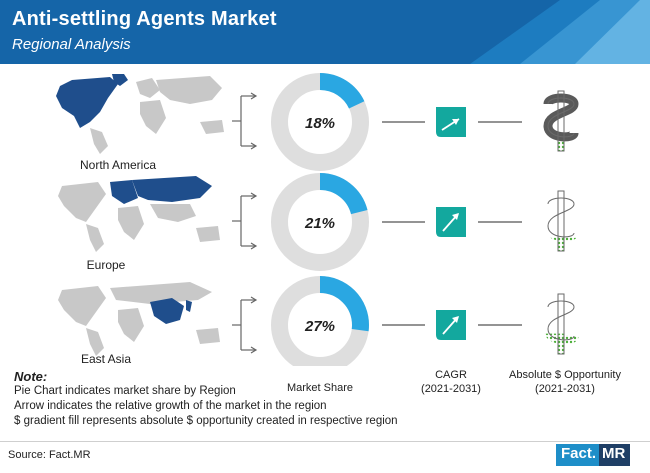 This screenshot has width=650, height=473. I want to click on cagr-icon-europe, so click(451, 222).